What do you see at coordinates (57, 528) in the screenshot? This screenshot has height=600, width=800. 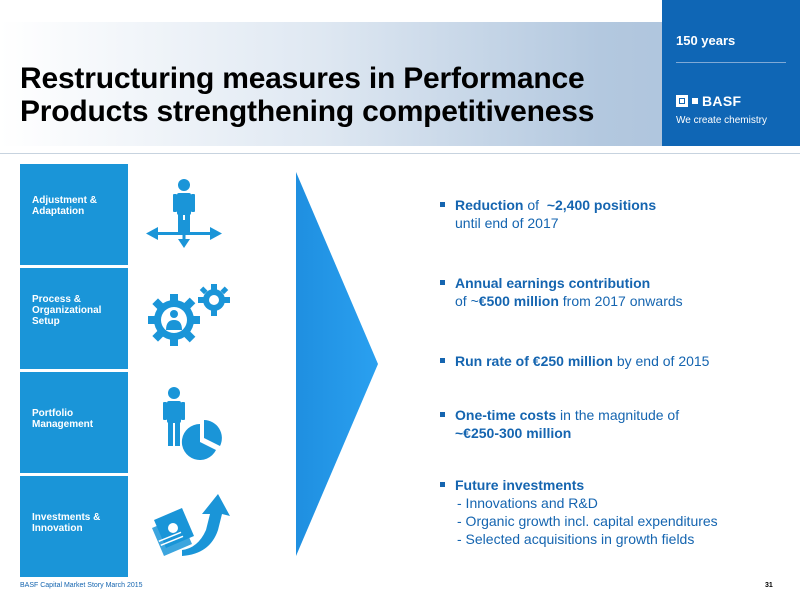 I see `pillar-label-line2: Innovation` at bounding box center [57, 528].